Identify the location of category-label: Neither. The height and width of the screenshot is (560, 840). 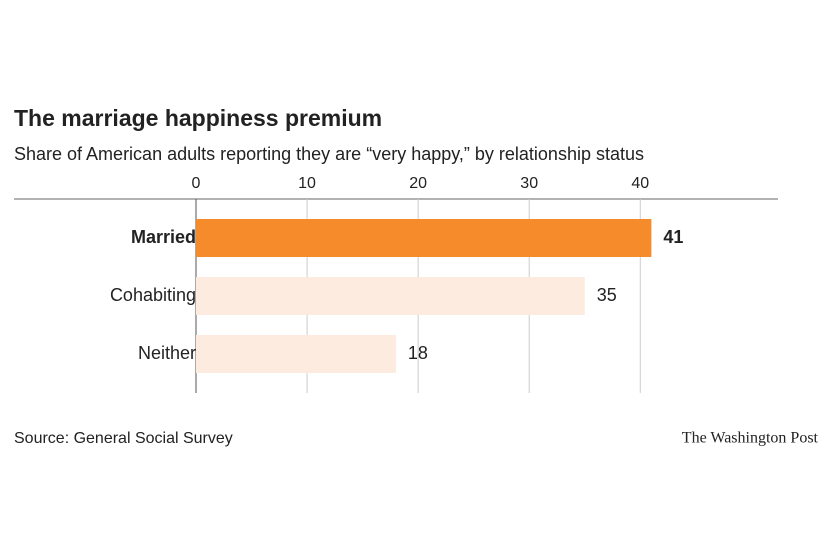
(167, 353).